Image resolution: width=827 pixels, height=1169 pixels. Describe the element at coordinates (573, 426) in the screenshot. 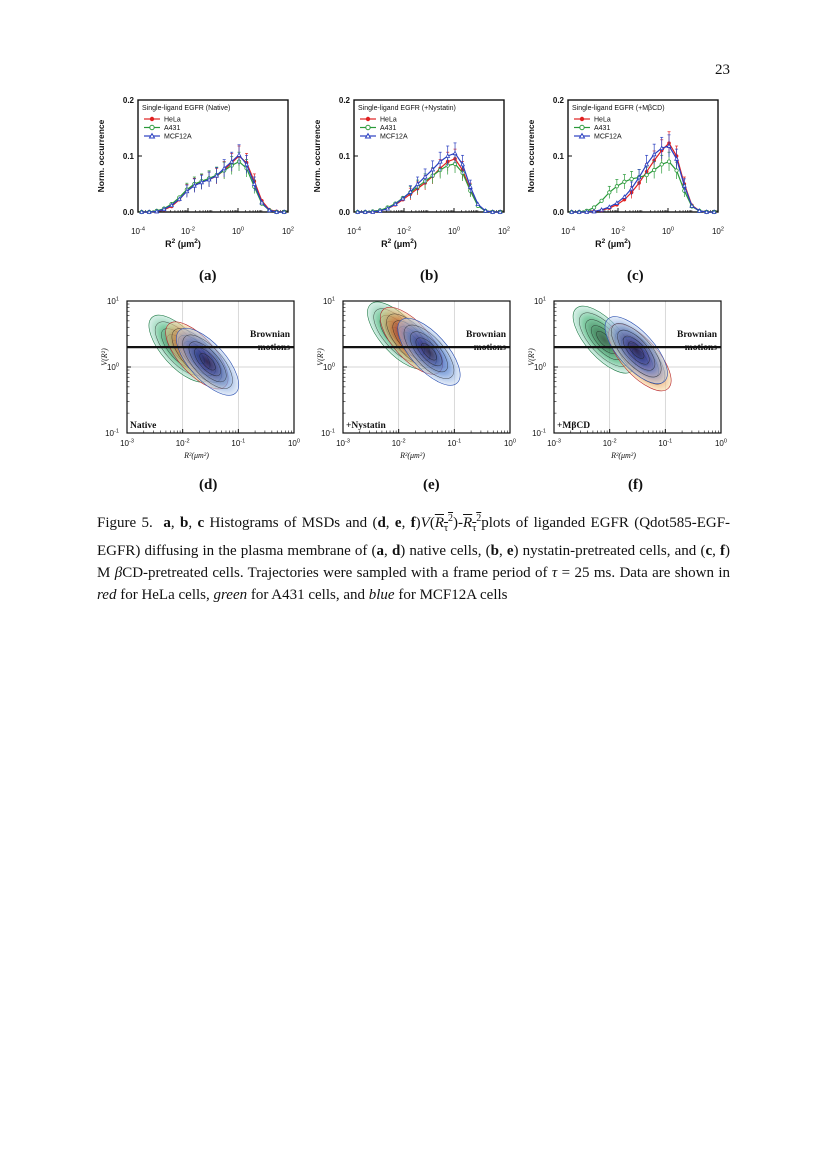

I see `condition-label: +MβCD` at that location.